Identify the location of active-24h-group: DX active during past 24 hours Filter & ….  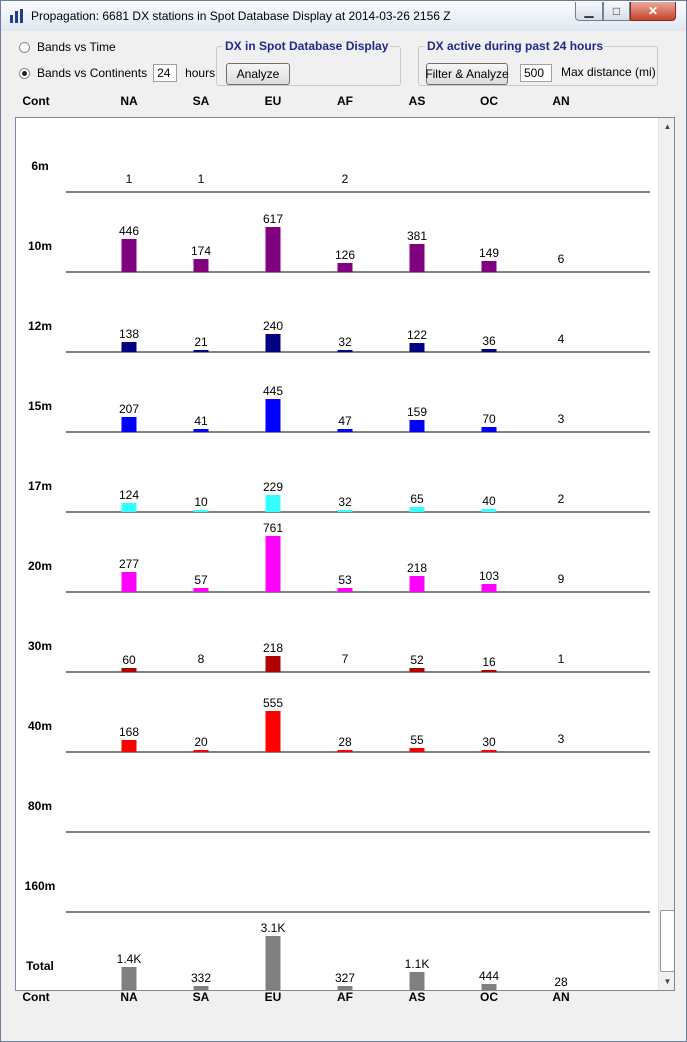
(538, 62).